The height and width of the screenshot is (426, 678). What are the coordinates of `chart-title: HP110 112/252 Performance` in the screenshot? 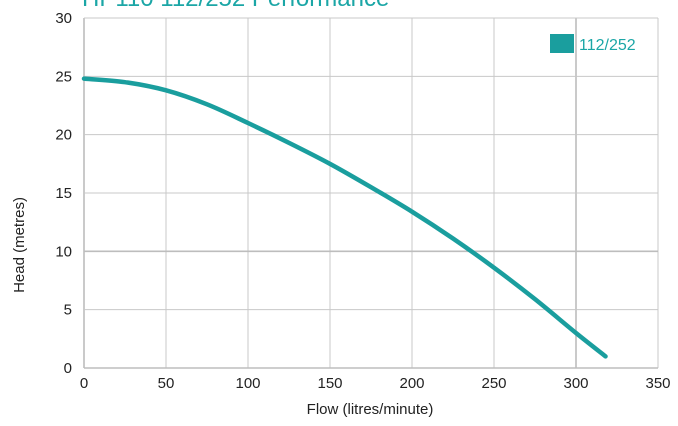 It's located at (235, 6).